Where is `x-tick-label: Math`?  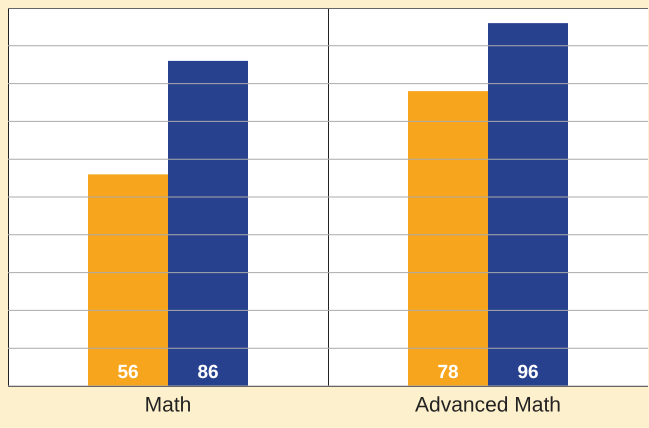
x-tick-label: Math is located at coordinates (168, 405).